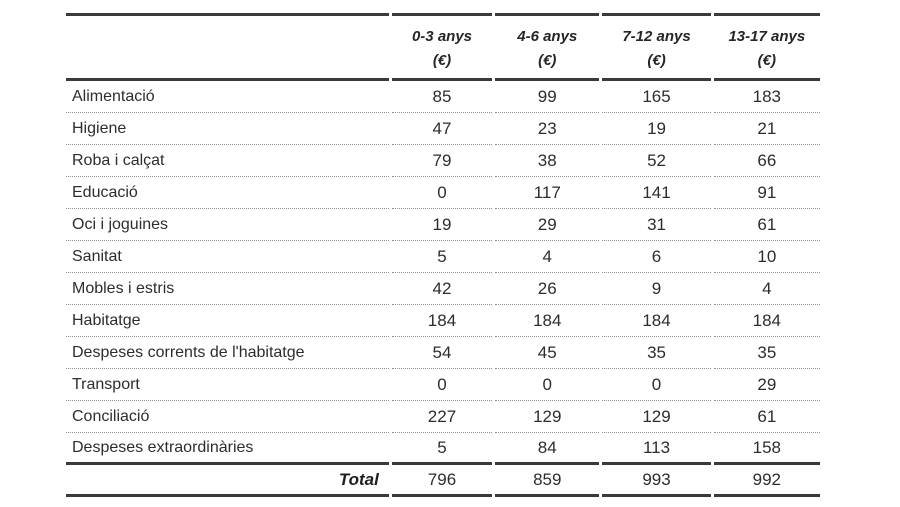 The image size is (900, 507). I want to click on cell-value: 99, so click(547, 97).